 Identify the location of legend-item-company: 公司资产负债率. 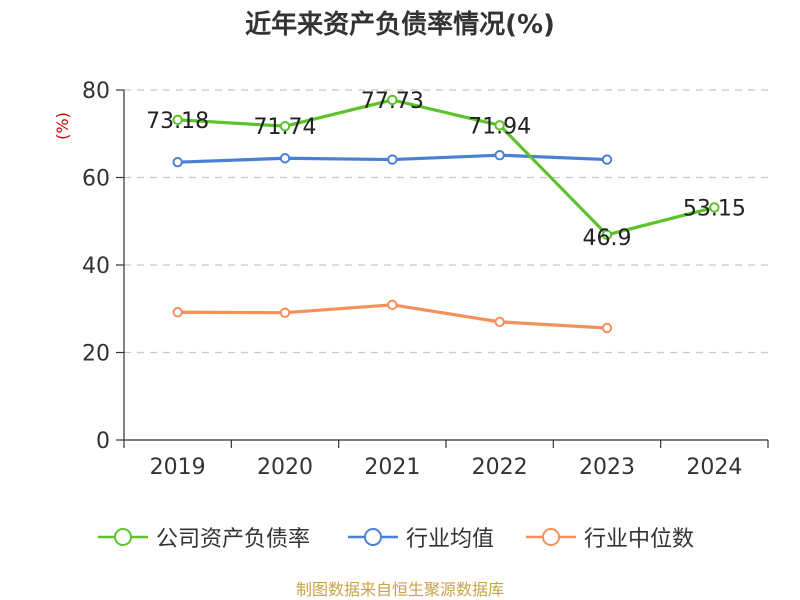
(203, 537).